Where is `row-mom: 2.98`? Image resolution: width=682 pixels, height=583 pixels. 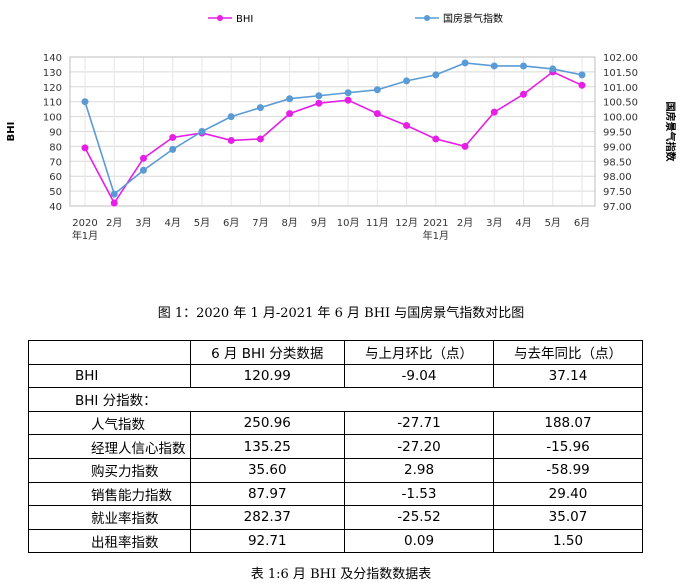 row-mom: 2.98 is located at coordinates (419, 470).